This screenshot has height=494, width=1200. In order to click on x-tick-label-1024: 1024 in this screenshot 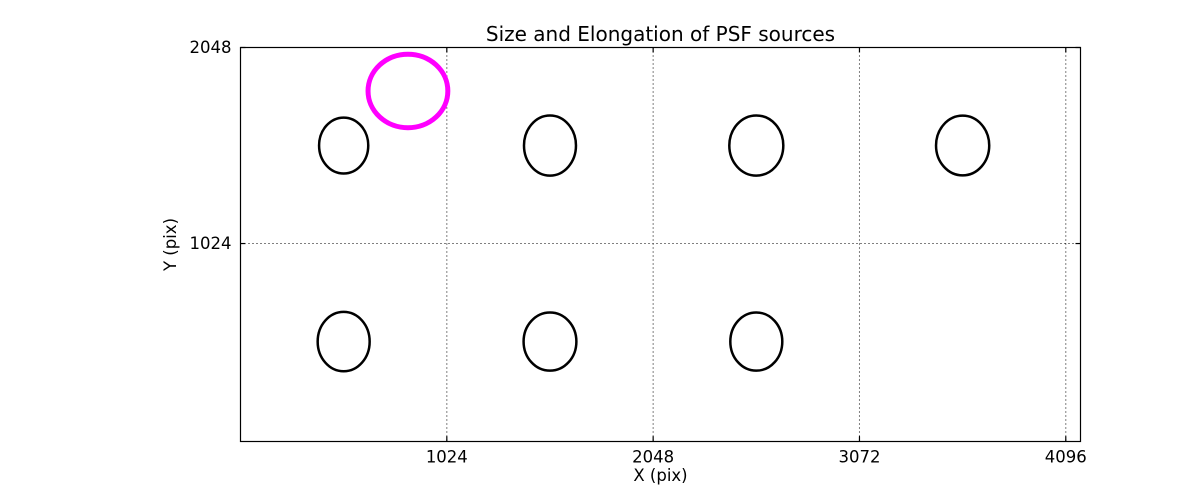, I will do `click(447, 457)`.